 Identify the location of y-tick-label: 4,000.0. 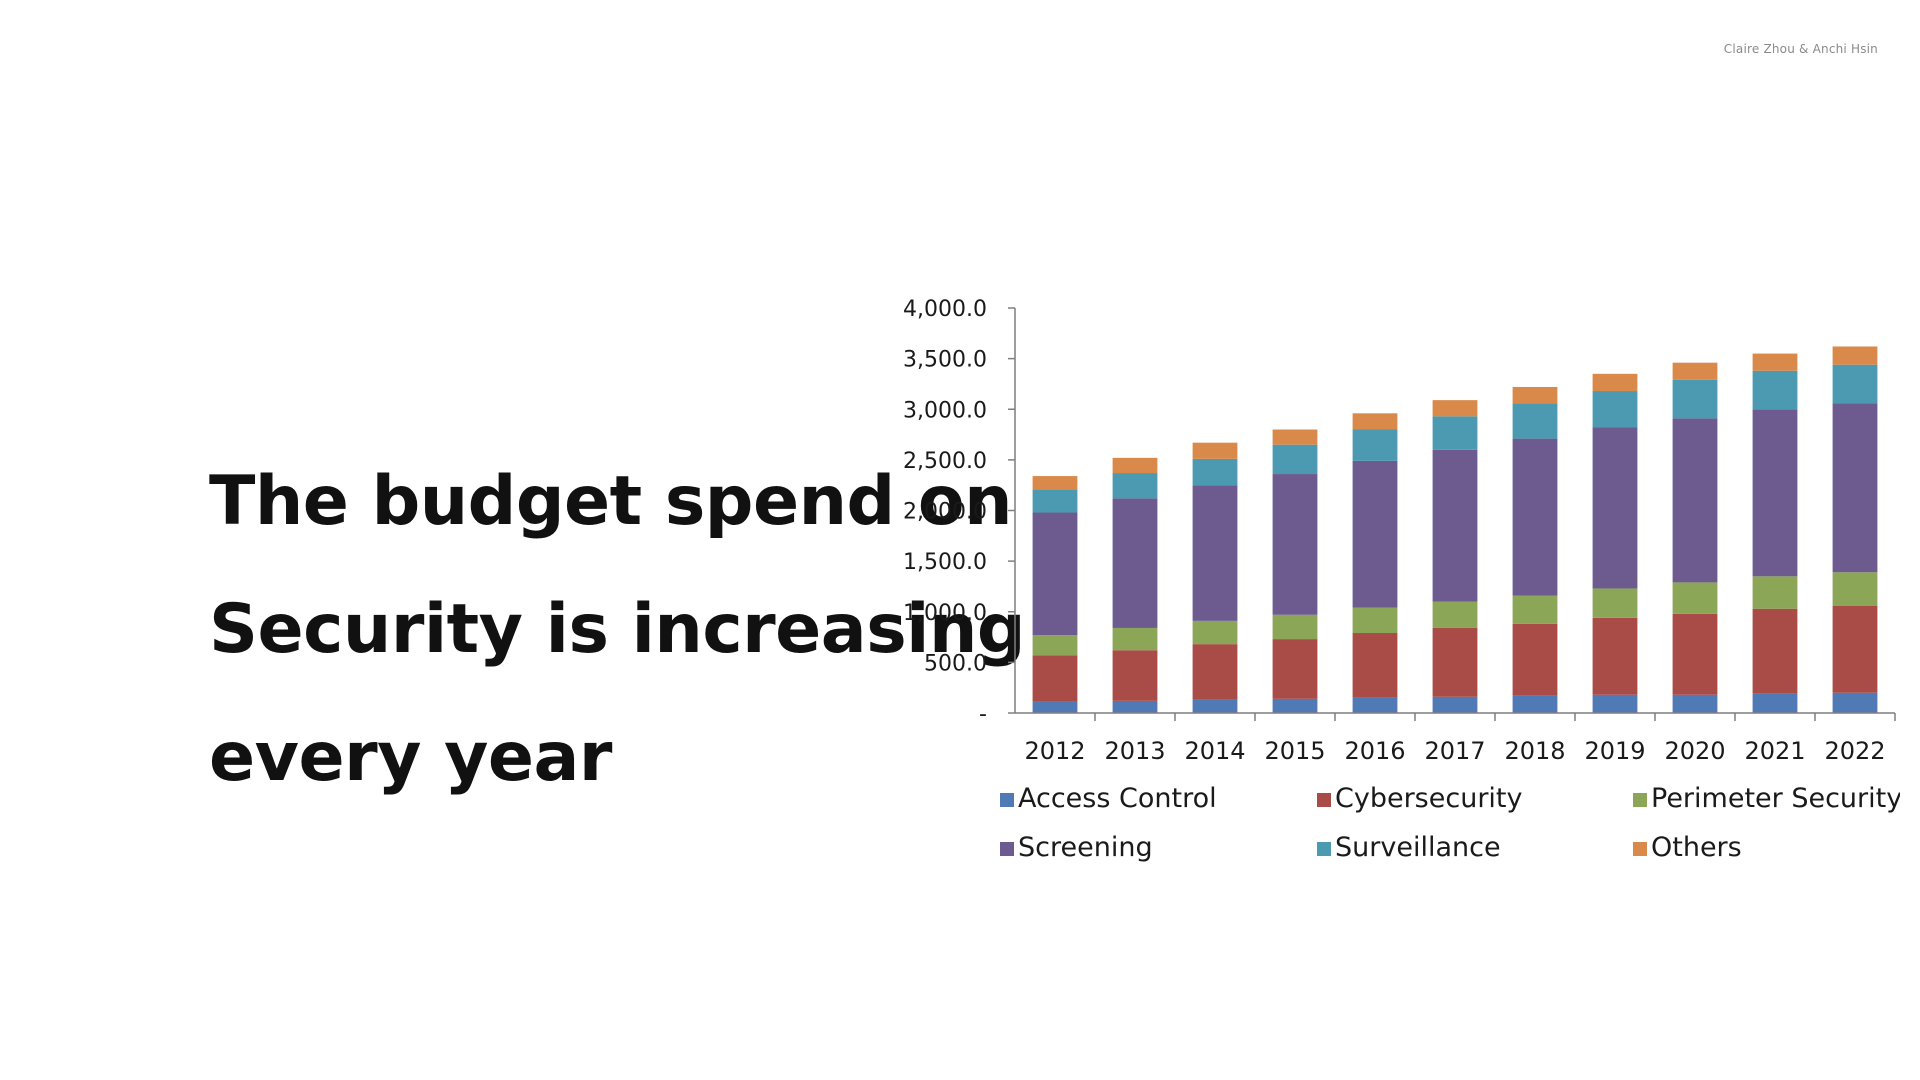
(945, 309).